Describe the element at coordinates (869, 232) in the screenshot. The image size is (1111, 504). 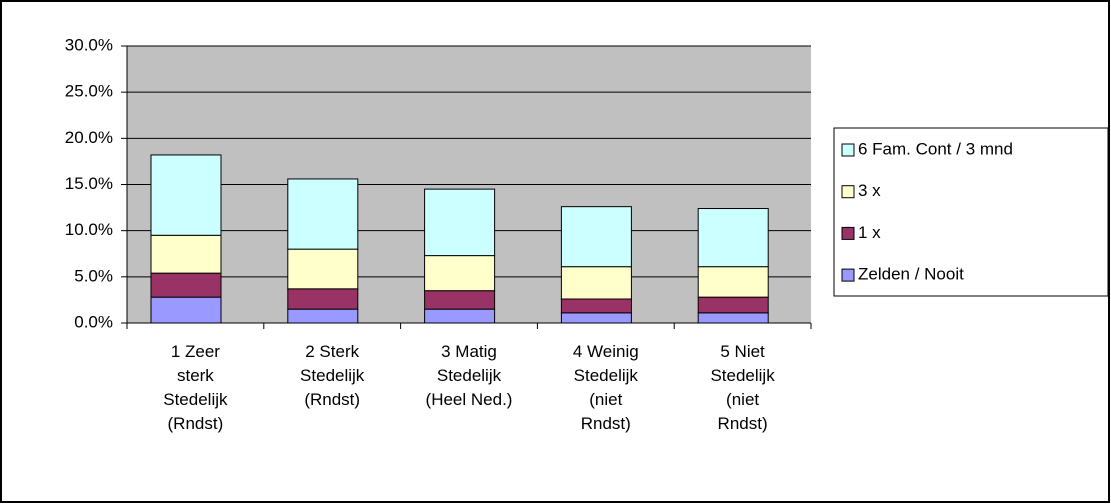
I see `legend-label: 1 x` at that location.